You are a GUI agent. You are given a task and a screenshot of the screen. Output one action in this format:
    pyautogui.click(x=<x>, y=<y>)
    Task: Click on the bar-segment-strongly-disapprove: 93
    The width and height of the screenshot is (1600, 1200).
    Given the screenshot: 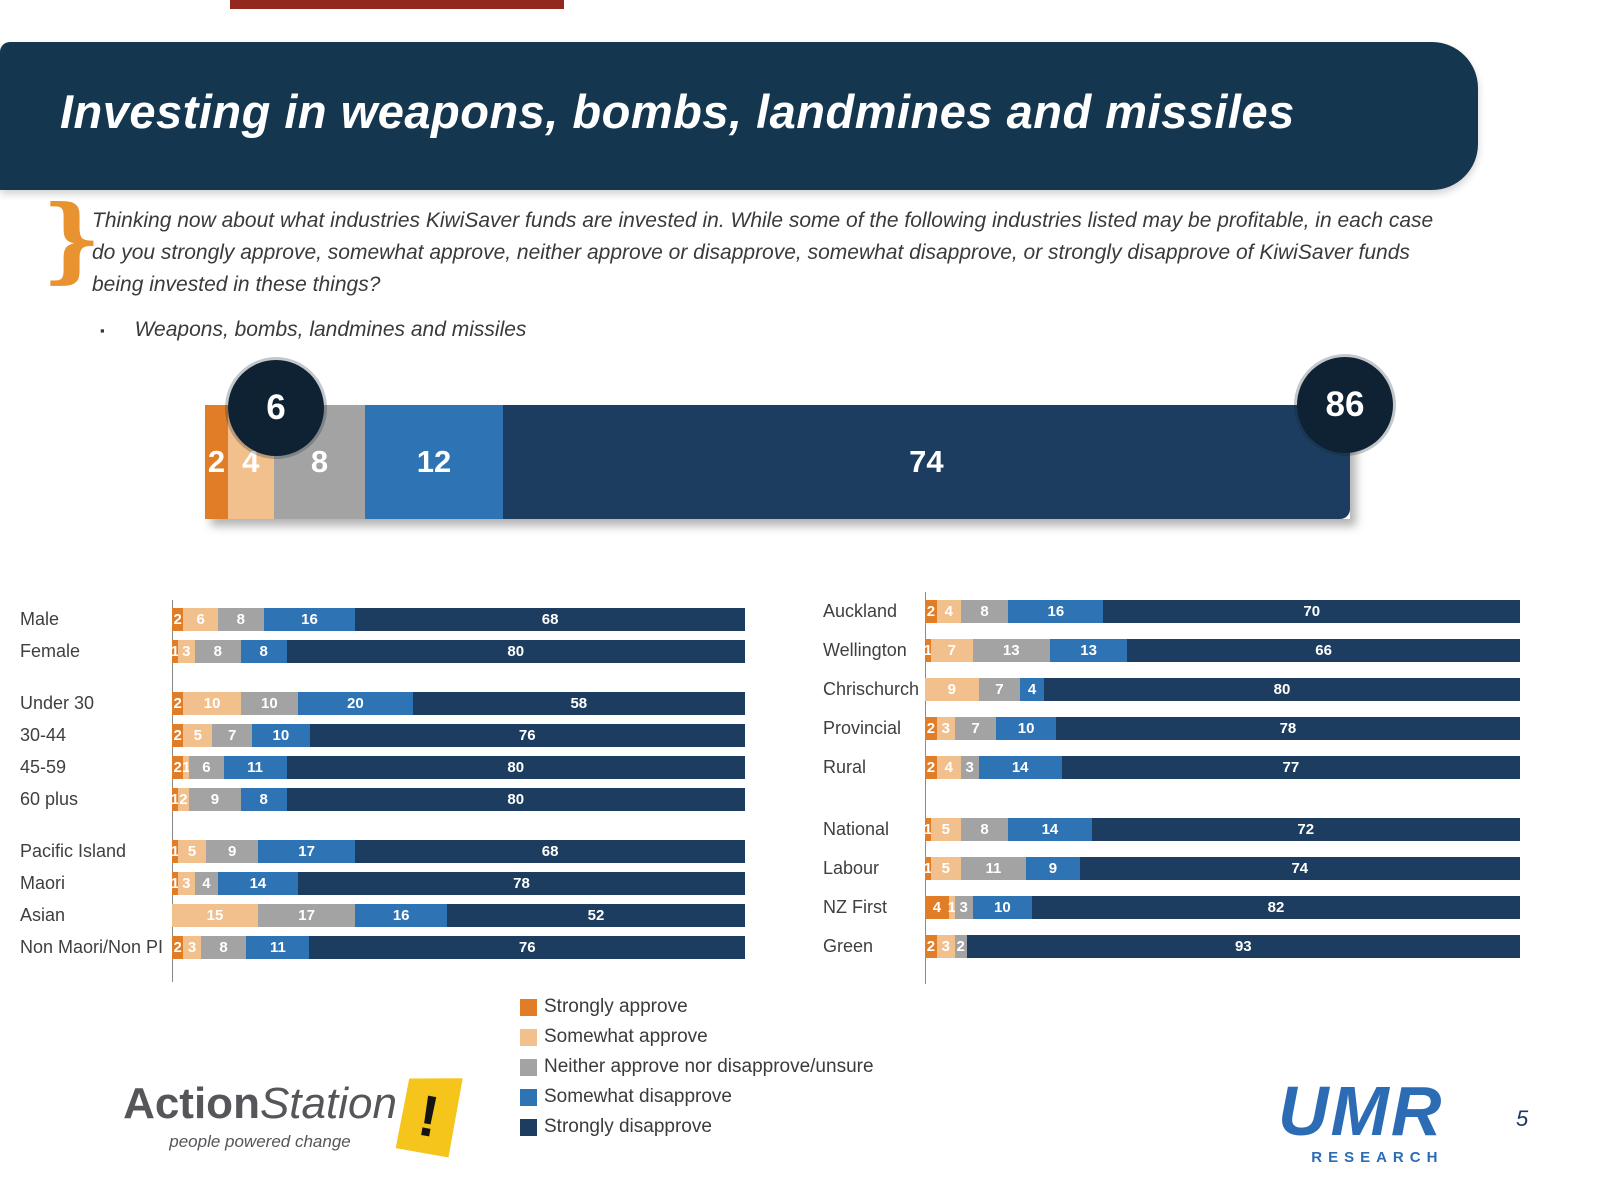 What is the action you would take?
    pyautogui.click(x=1243, y=946)
    